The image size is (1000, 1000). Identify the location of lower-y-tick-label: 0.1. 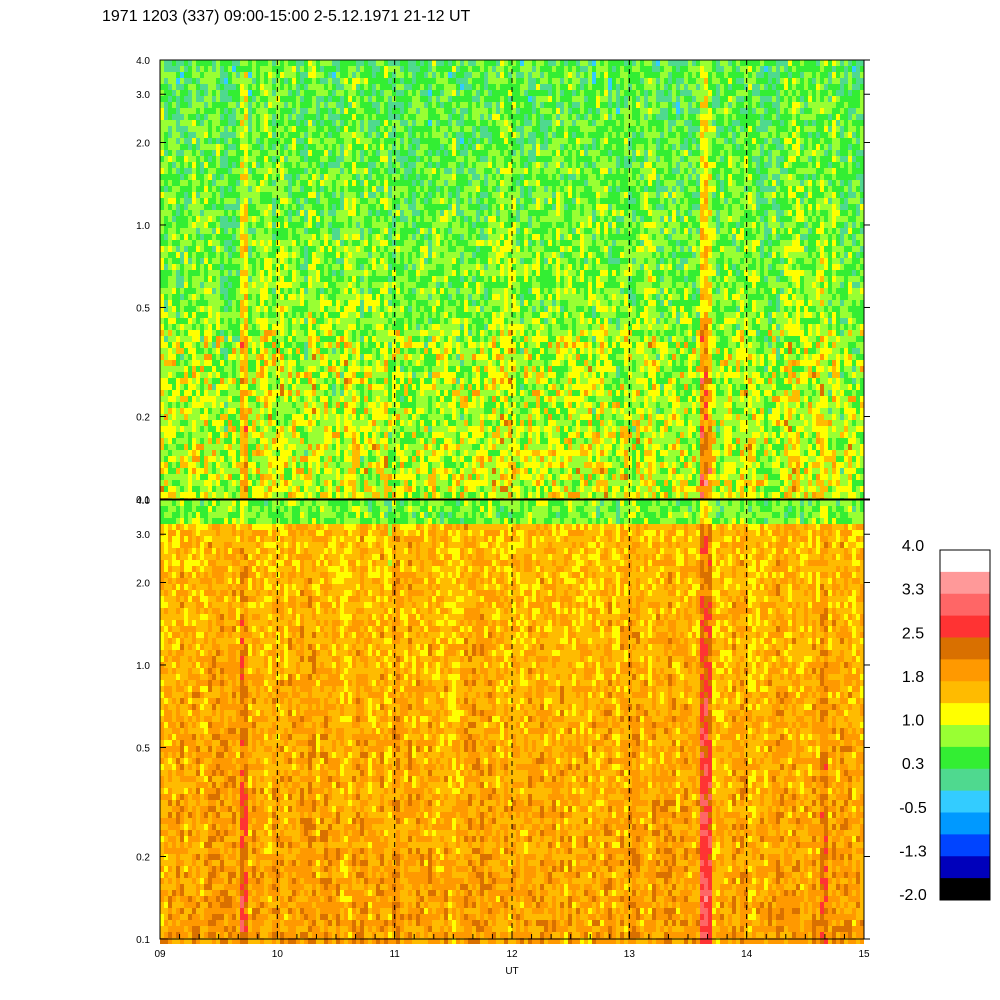
(143, 940).